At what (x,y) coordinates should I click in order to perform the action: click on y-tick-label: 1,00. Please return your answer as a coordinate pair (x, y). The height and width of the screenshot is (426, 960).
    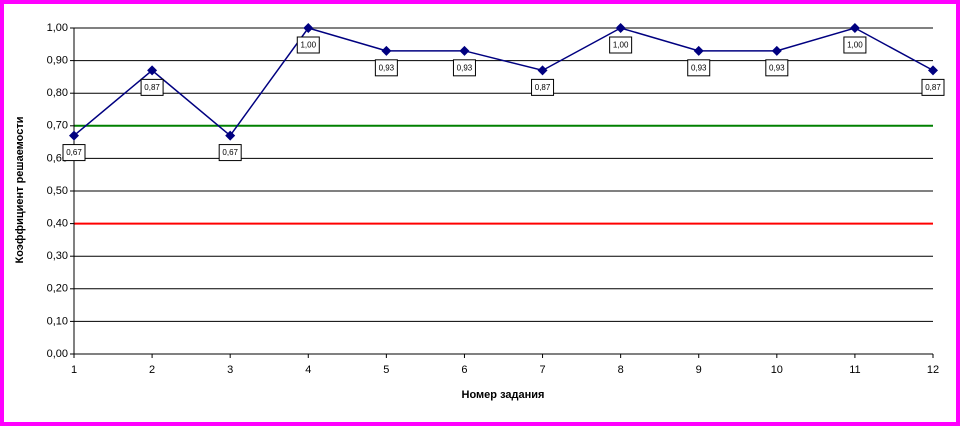
    Looking at the image, I should click on (57, 28).